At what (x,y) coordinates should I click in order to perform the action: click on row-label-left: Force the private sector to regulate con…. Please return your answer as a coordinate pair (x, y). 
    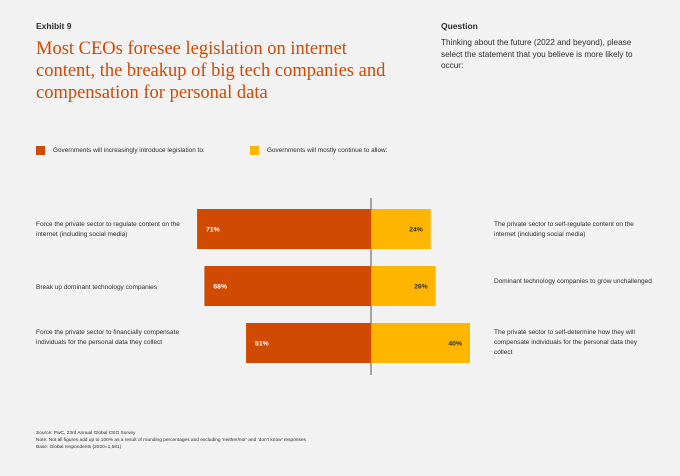
    Looking at the image, I should click on (108, 229).